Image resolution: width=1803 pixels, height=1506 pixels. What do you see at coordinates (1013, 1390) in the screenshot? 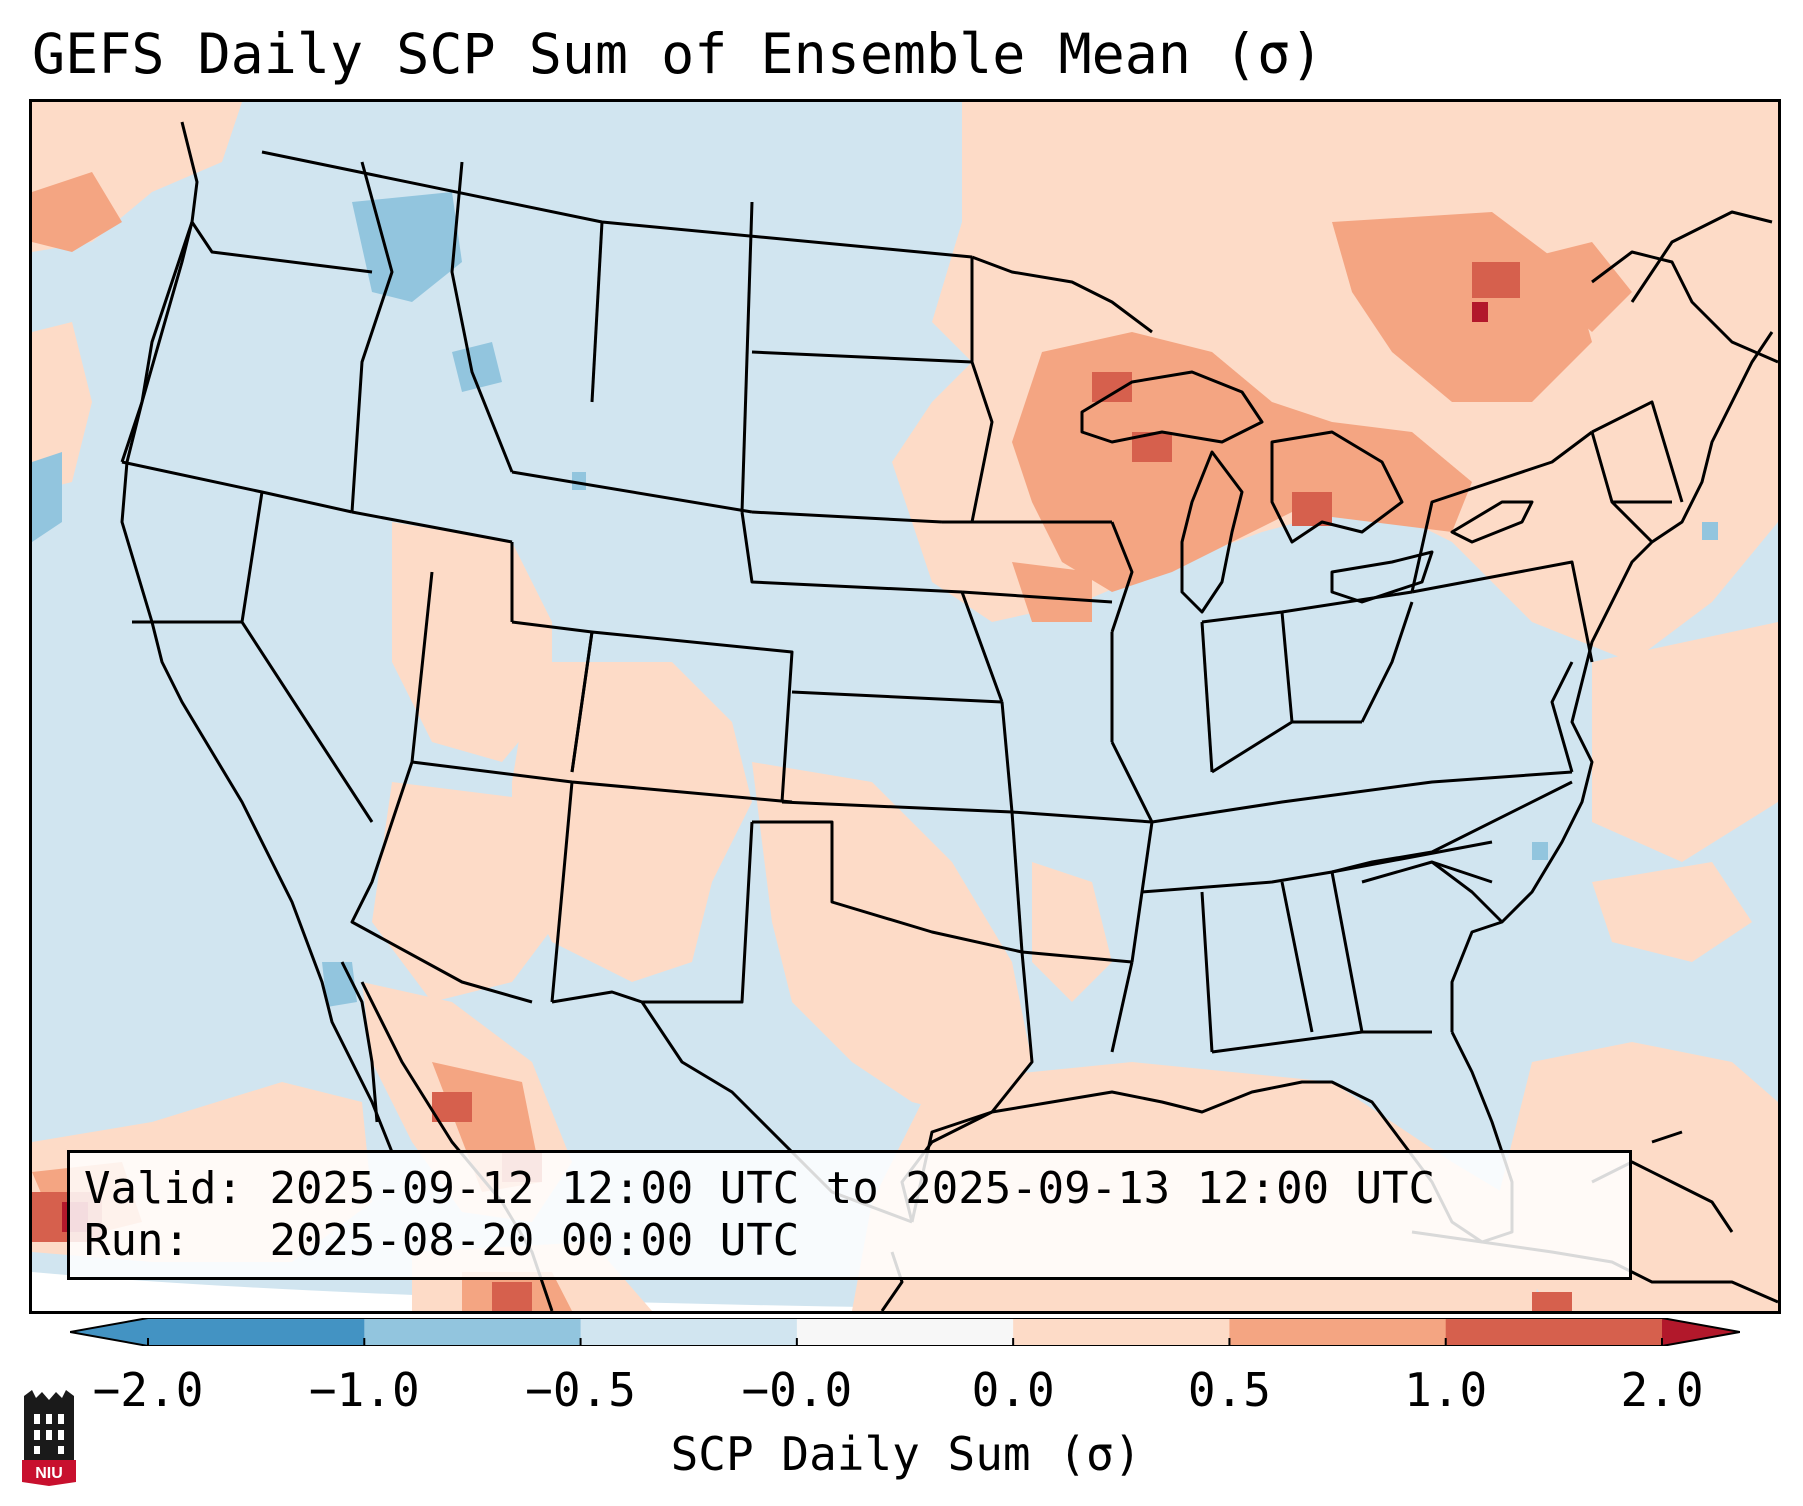
I see `colorbar-tick-label: 0.0` at bounding box center [1013, 1390].